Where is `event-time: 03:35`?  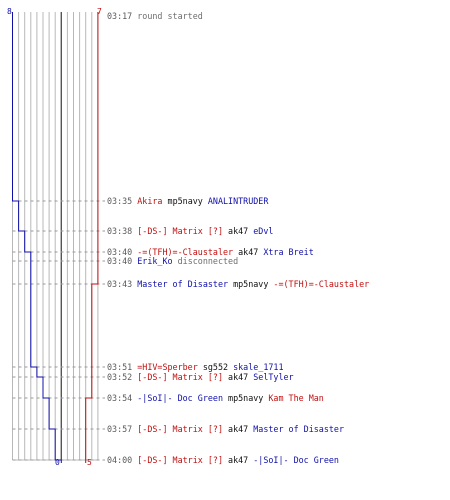
event-time: 03:35 is located at coordinates (120, 201).